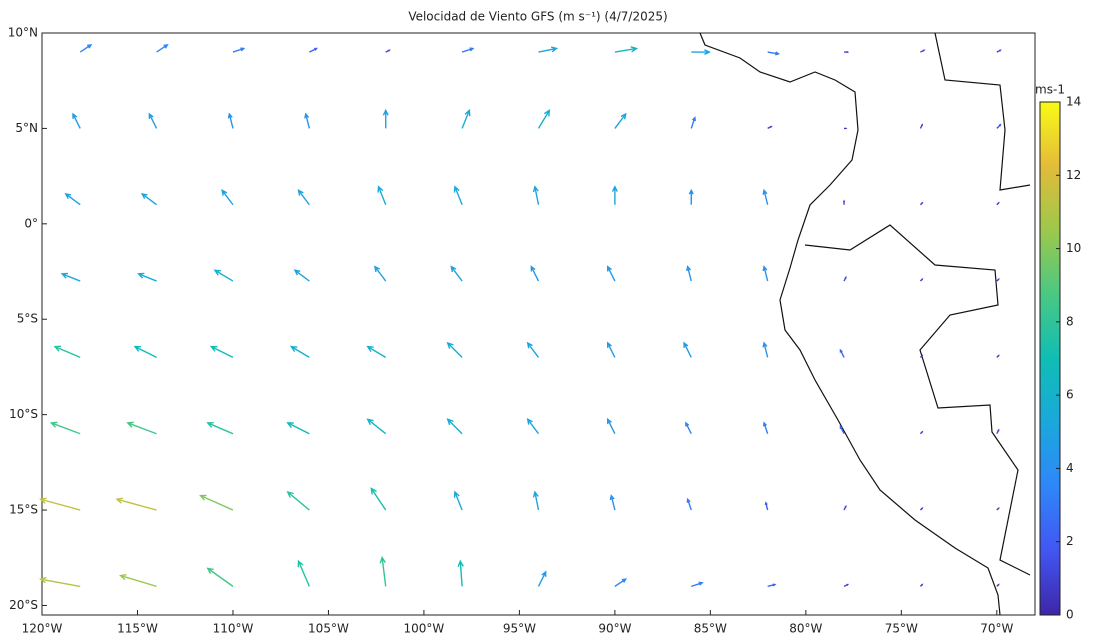  Describe the element at coordinates (424, 629) in the screenshot. I see `x-tick-label: 100°W` at that location.